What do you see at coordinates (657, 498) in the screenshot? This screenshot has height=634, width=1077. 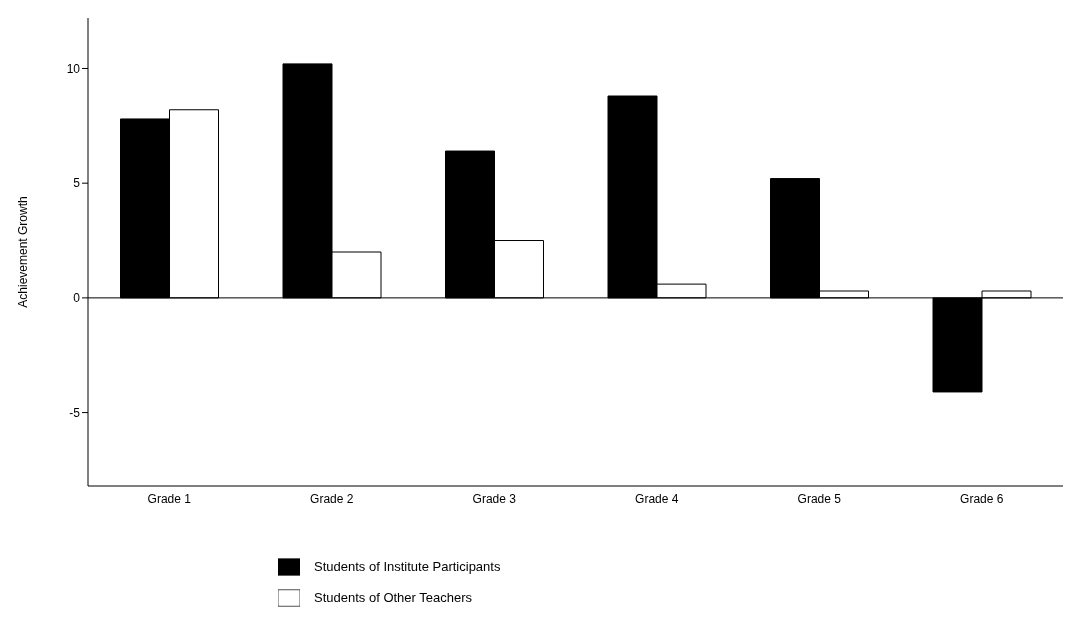 I see `x-tick-label: Grade 4` at bounding box center [657, 498].